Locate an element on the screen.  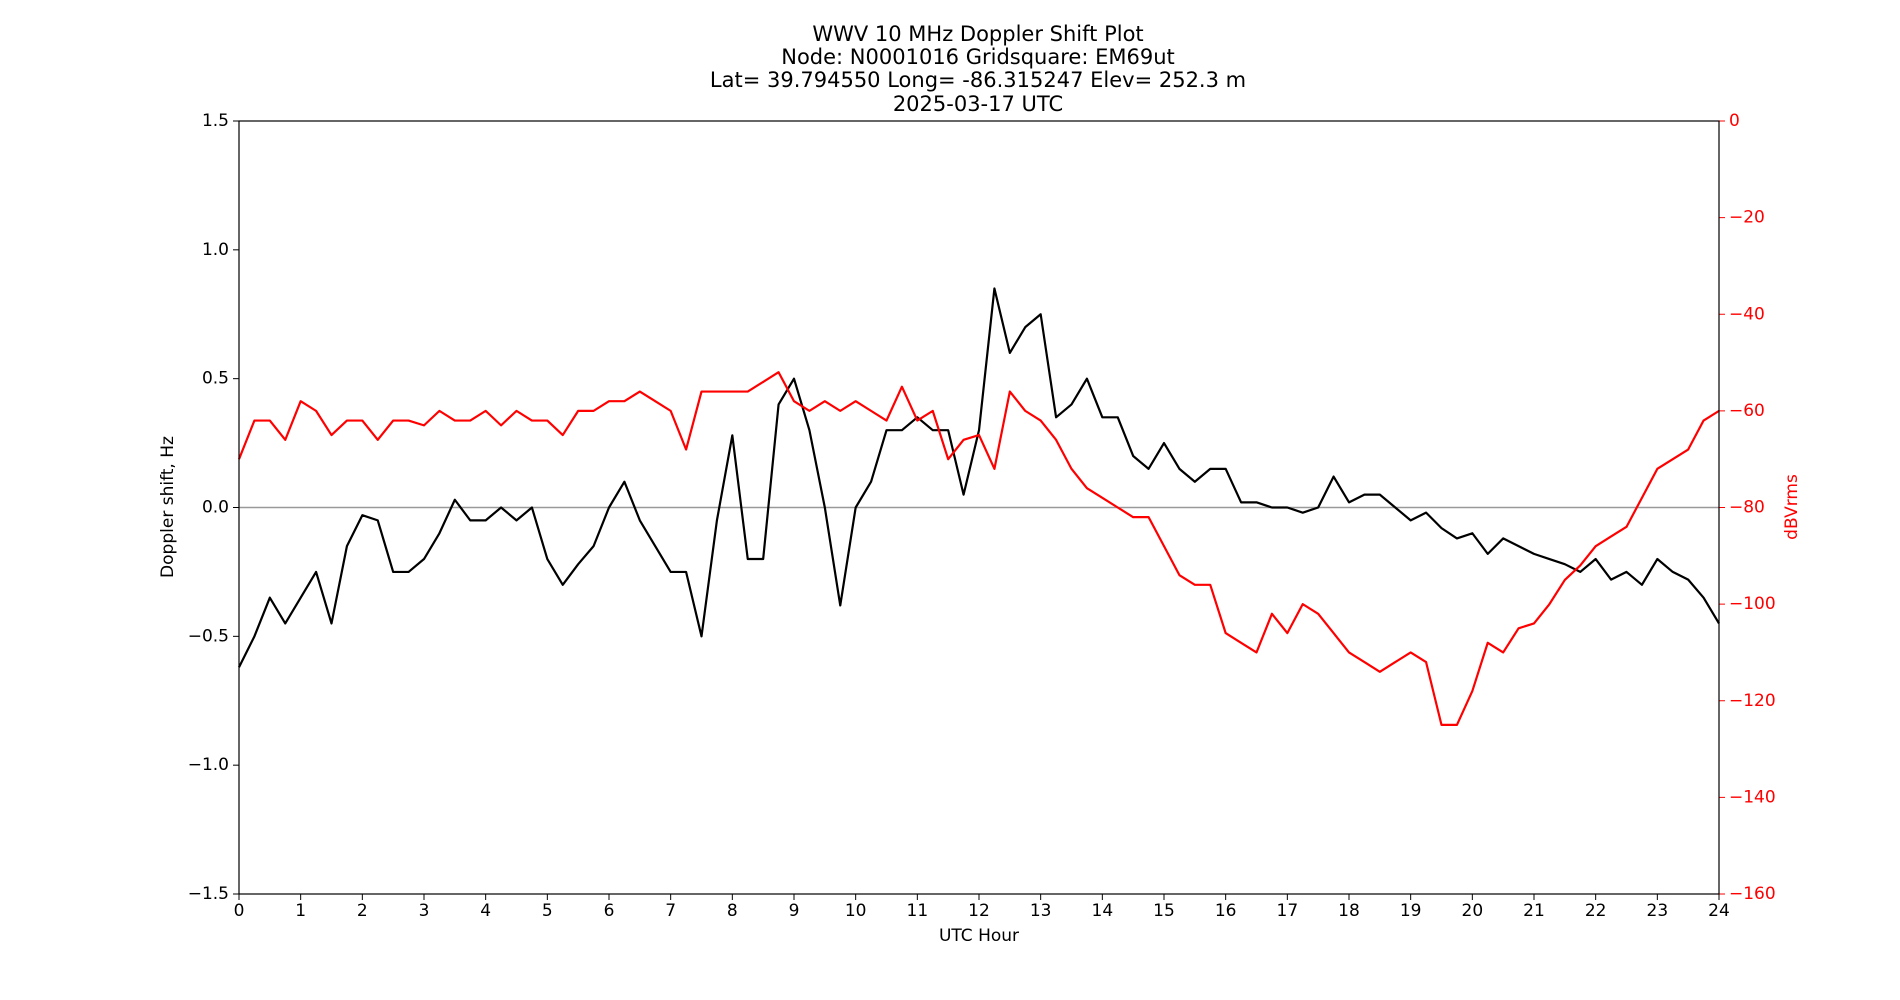
y2-tick-label: −20 is located at coordinates (1747, 218).